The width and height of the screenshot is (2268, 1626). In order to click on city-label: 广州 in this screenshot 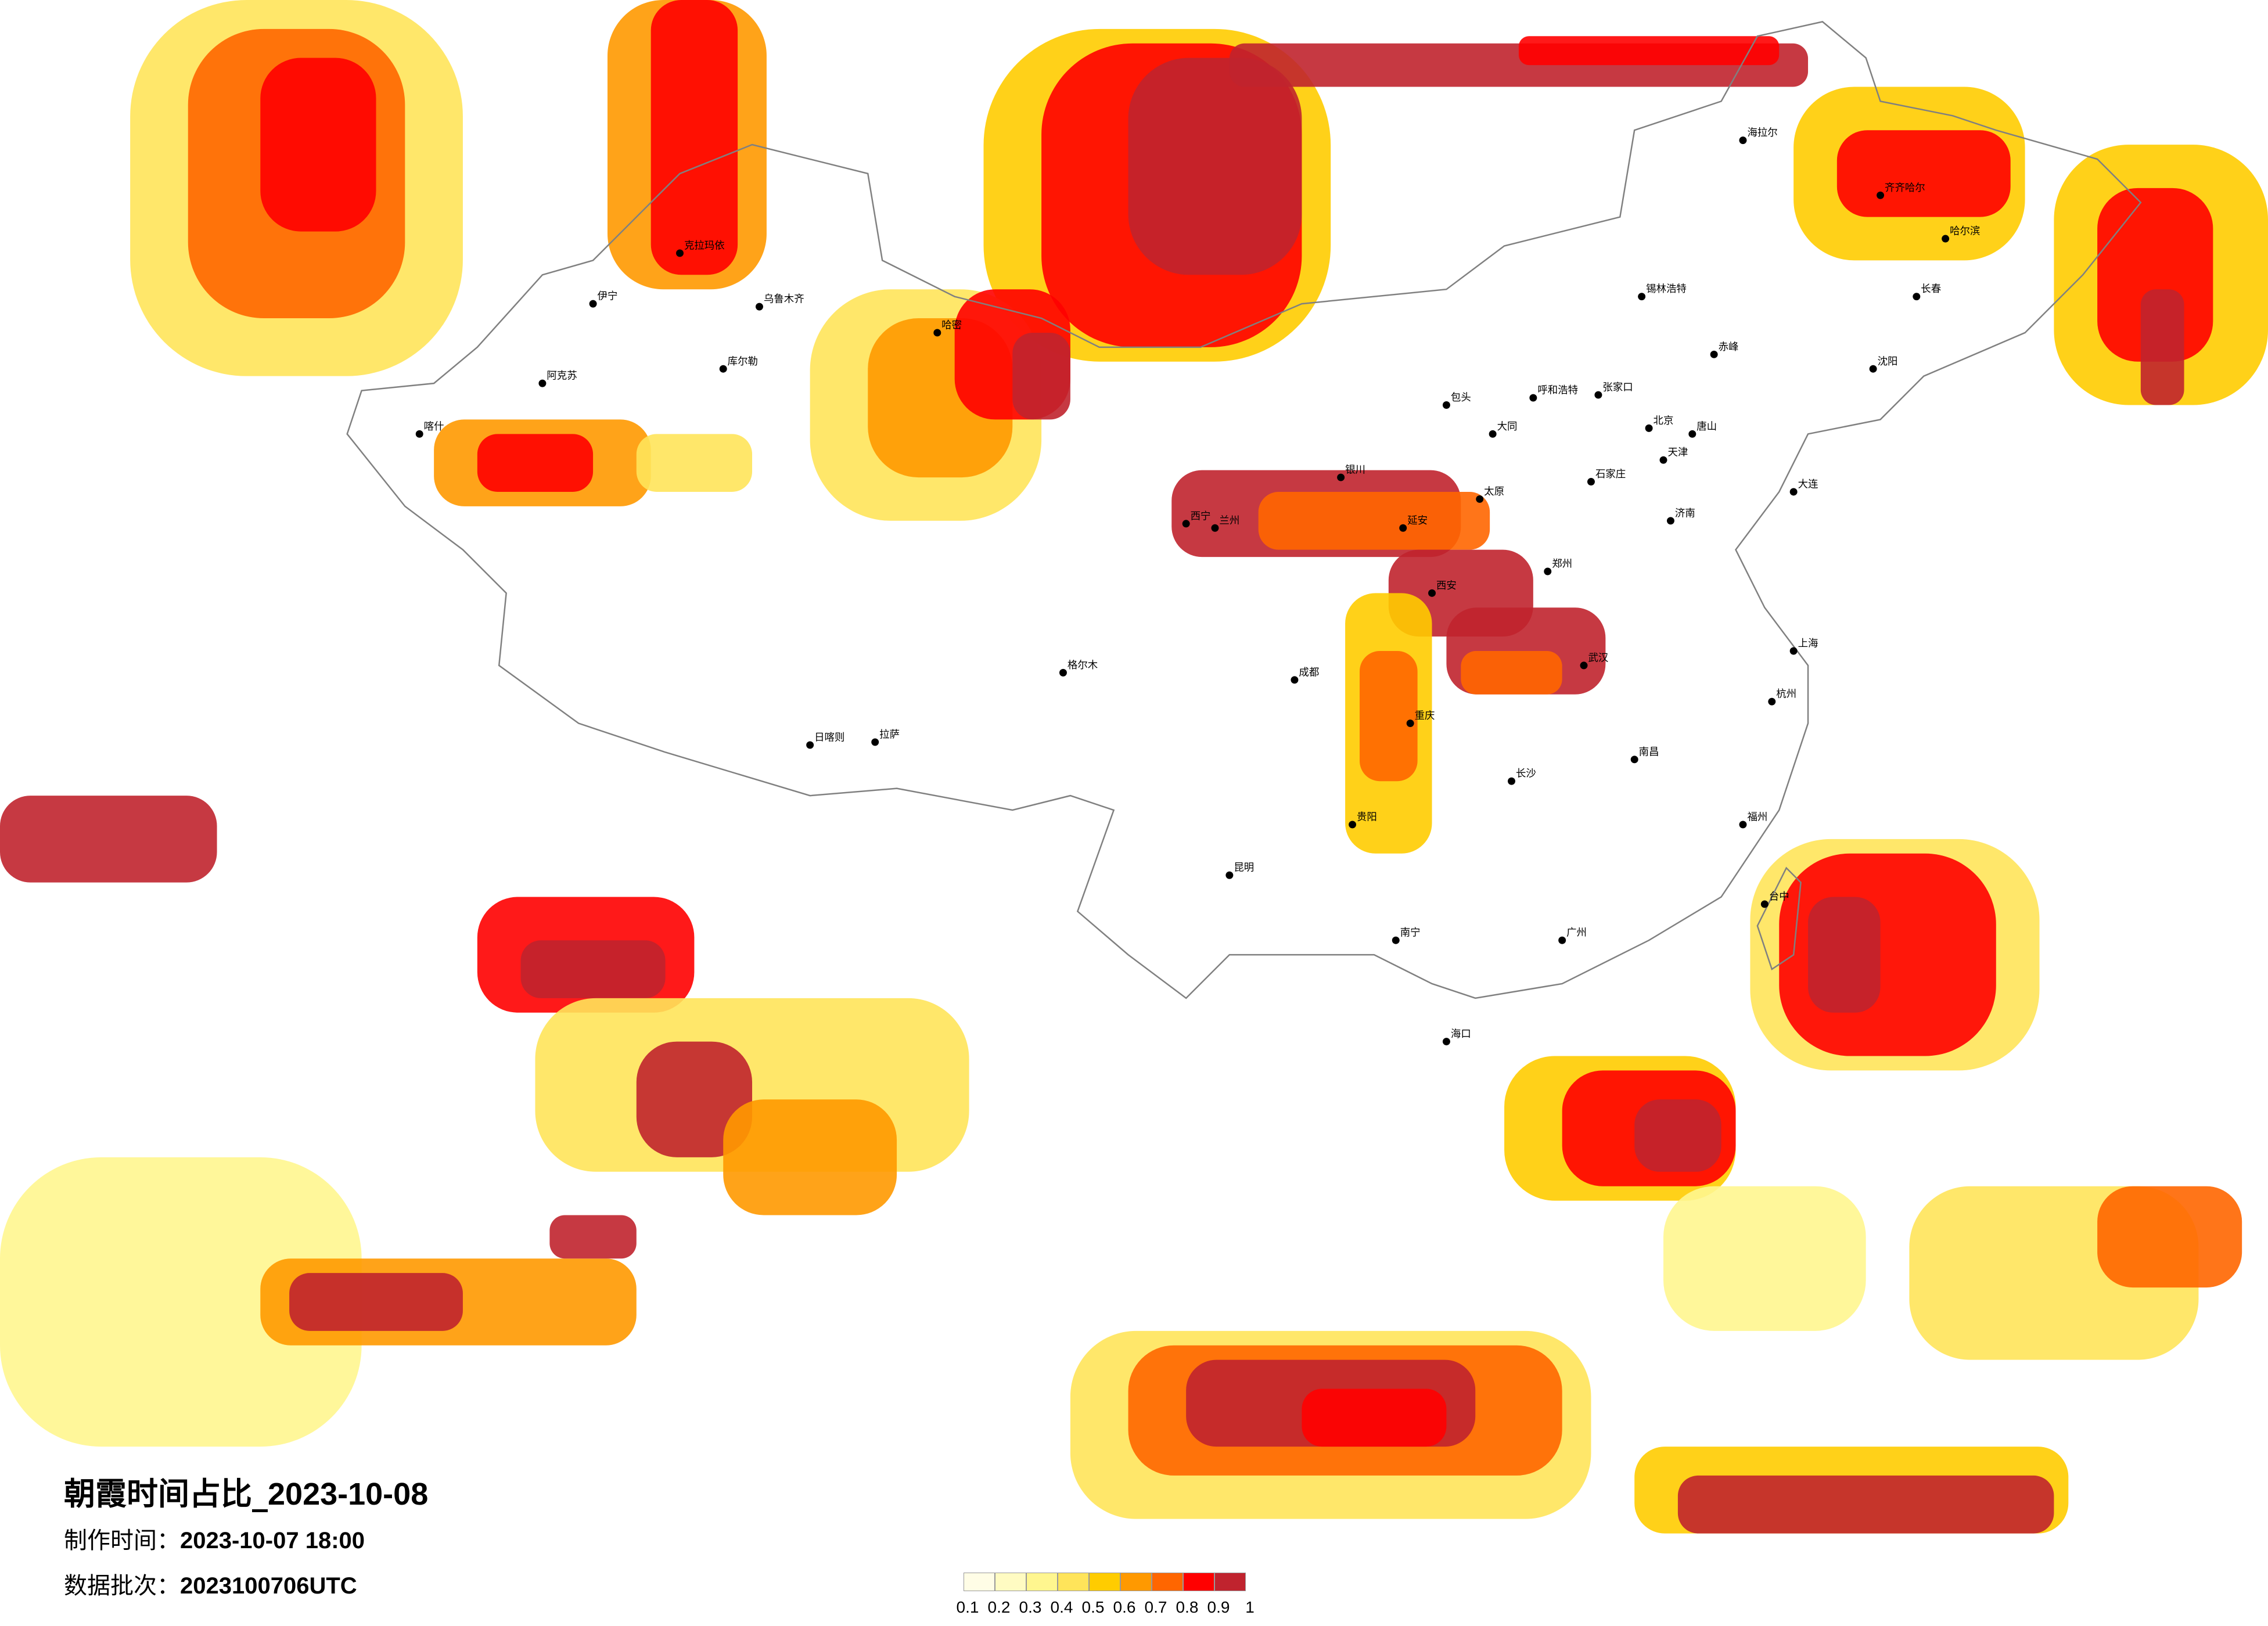, I will do `click(1576, 933)`.